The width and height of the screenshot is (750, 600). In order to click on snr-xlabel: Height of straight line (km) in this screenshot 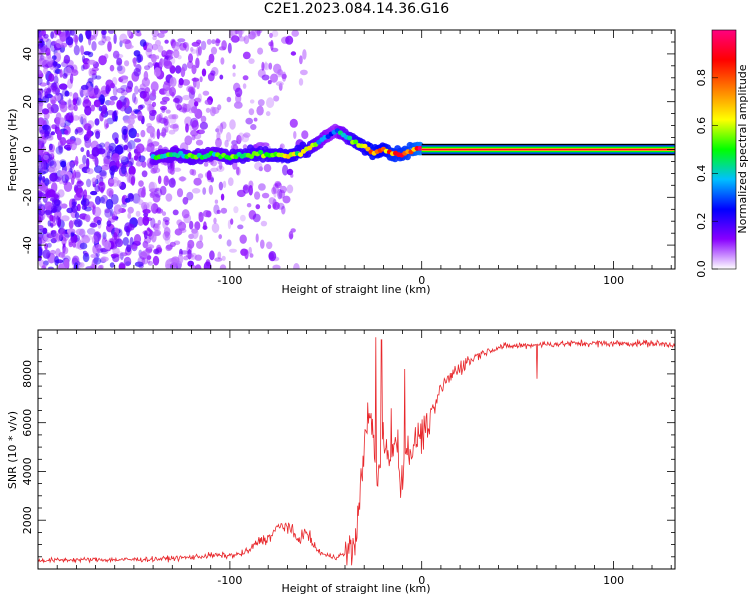, I will do `click(355, 588)`.